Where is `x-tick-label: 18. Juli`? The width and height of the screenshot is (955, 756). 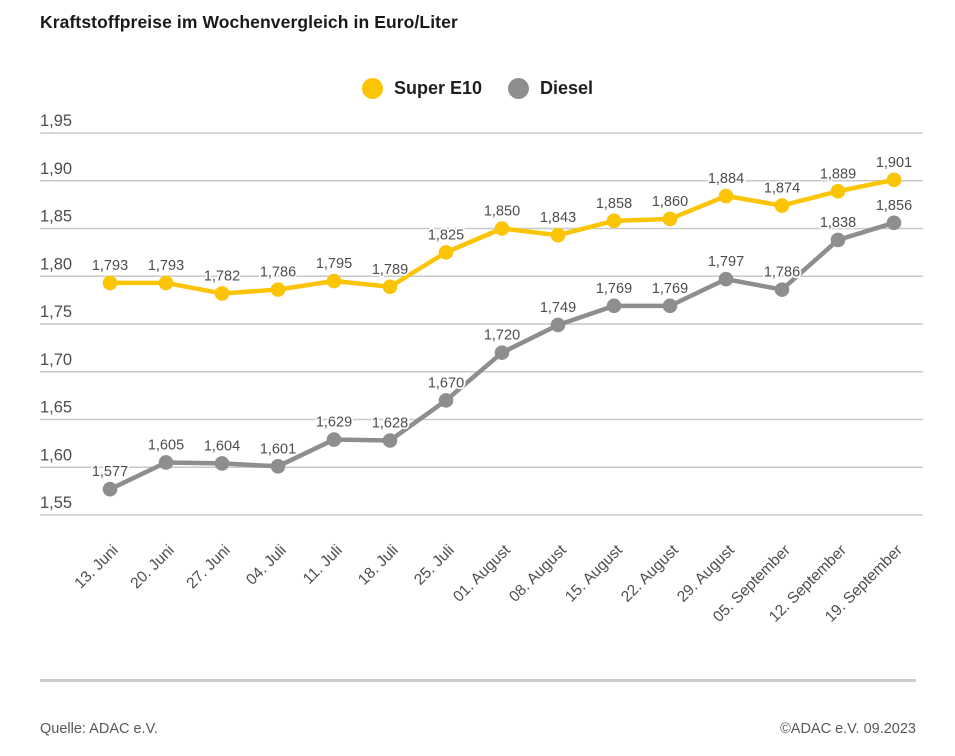
x-tick-label: 18. Juli is located at coordinates (378, 565).